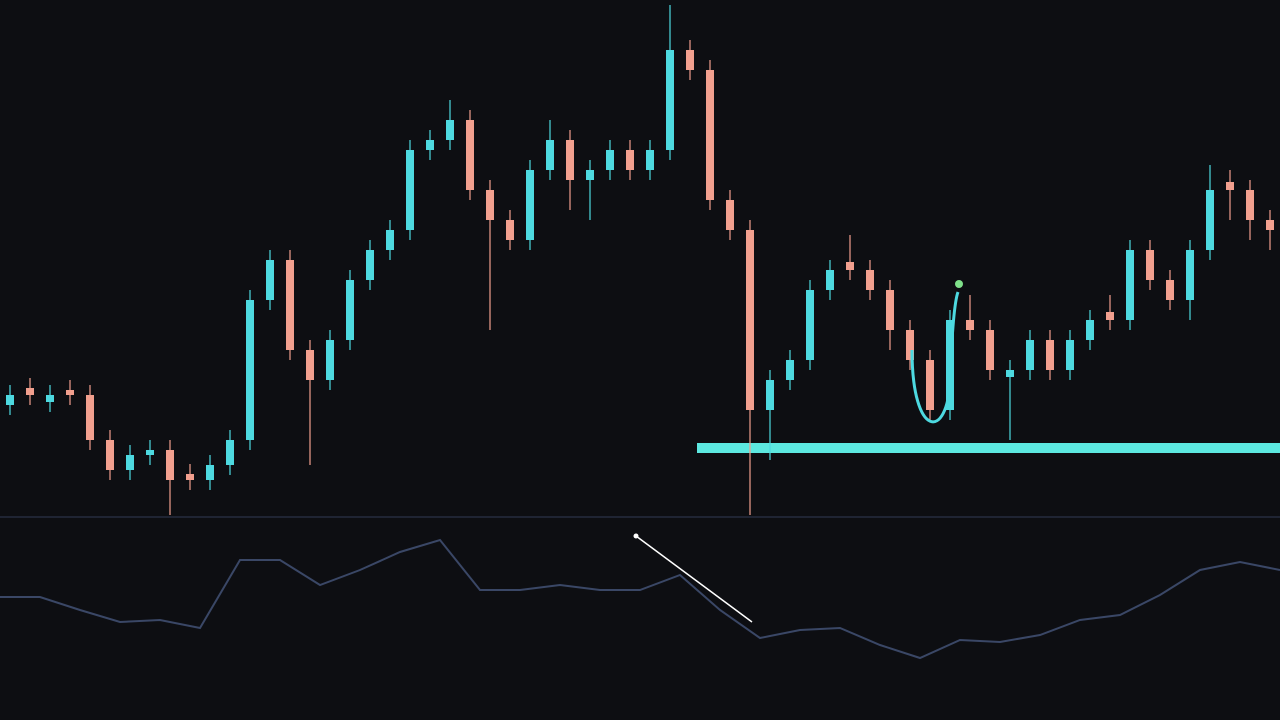 The width and height of the screenshot is (1280, 720). Describe the element at coordinates (798, 451) in the screenshot. I see `overlay` at that location.